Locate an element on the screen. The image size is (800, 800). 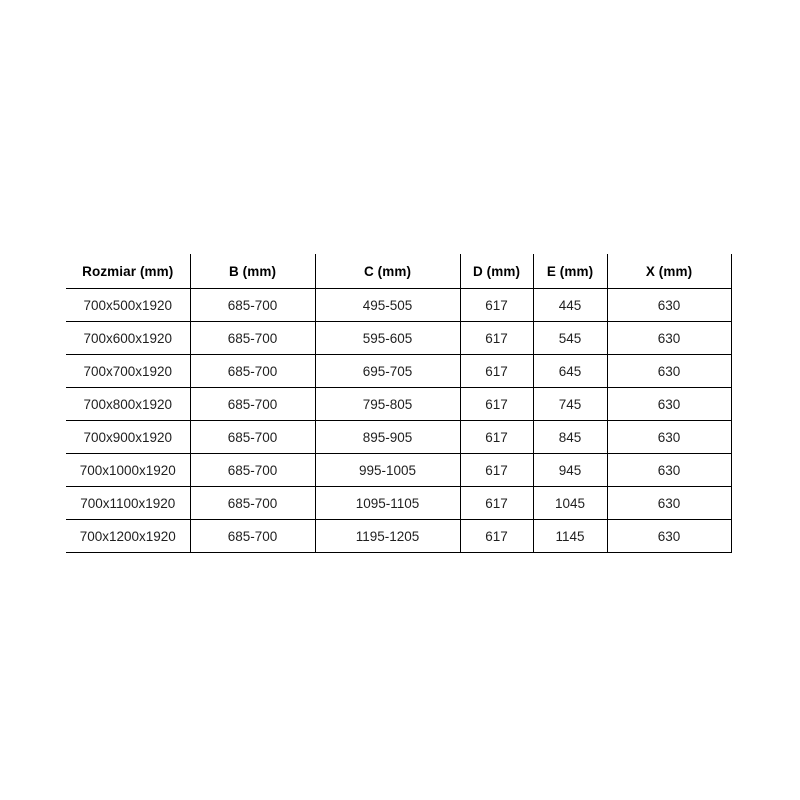
cell-e: 1145 is located at coordinates (570, 536).